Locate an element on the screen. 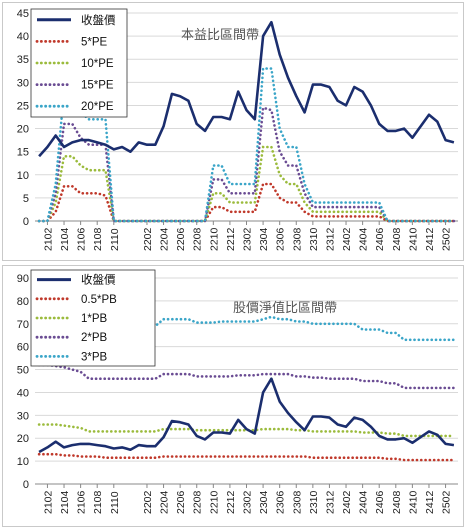 The width and height of the screenshot is (466, 530). pe-x-tick-label: 2502 is located at coordinates (447, 239).